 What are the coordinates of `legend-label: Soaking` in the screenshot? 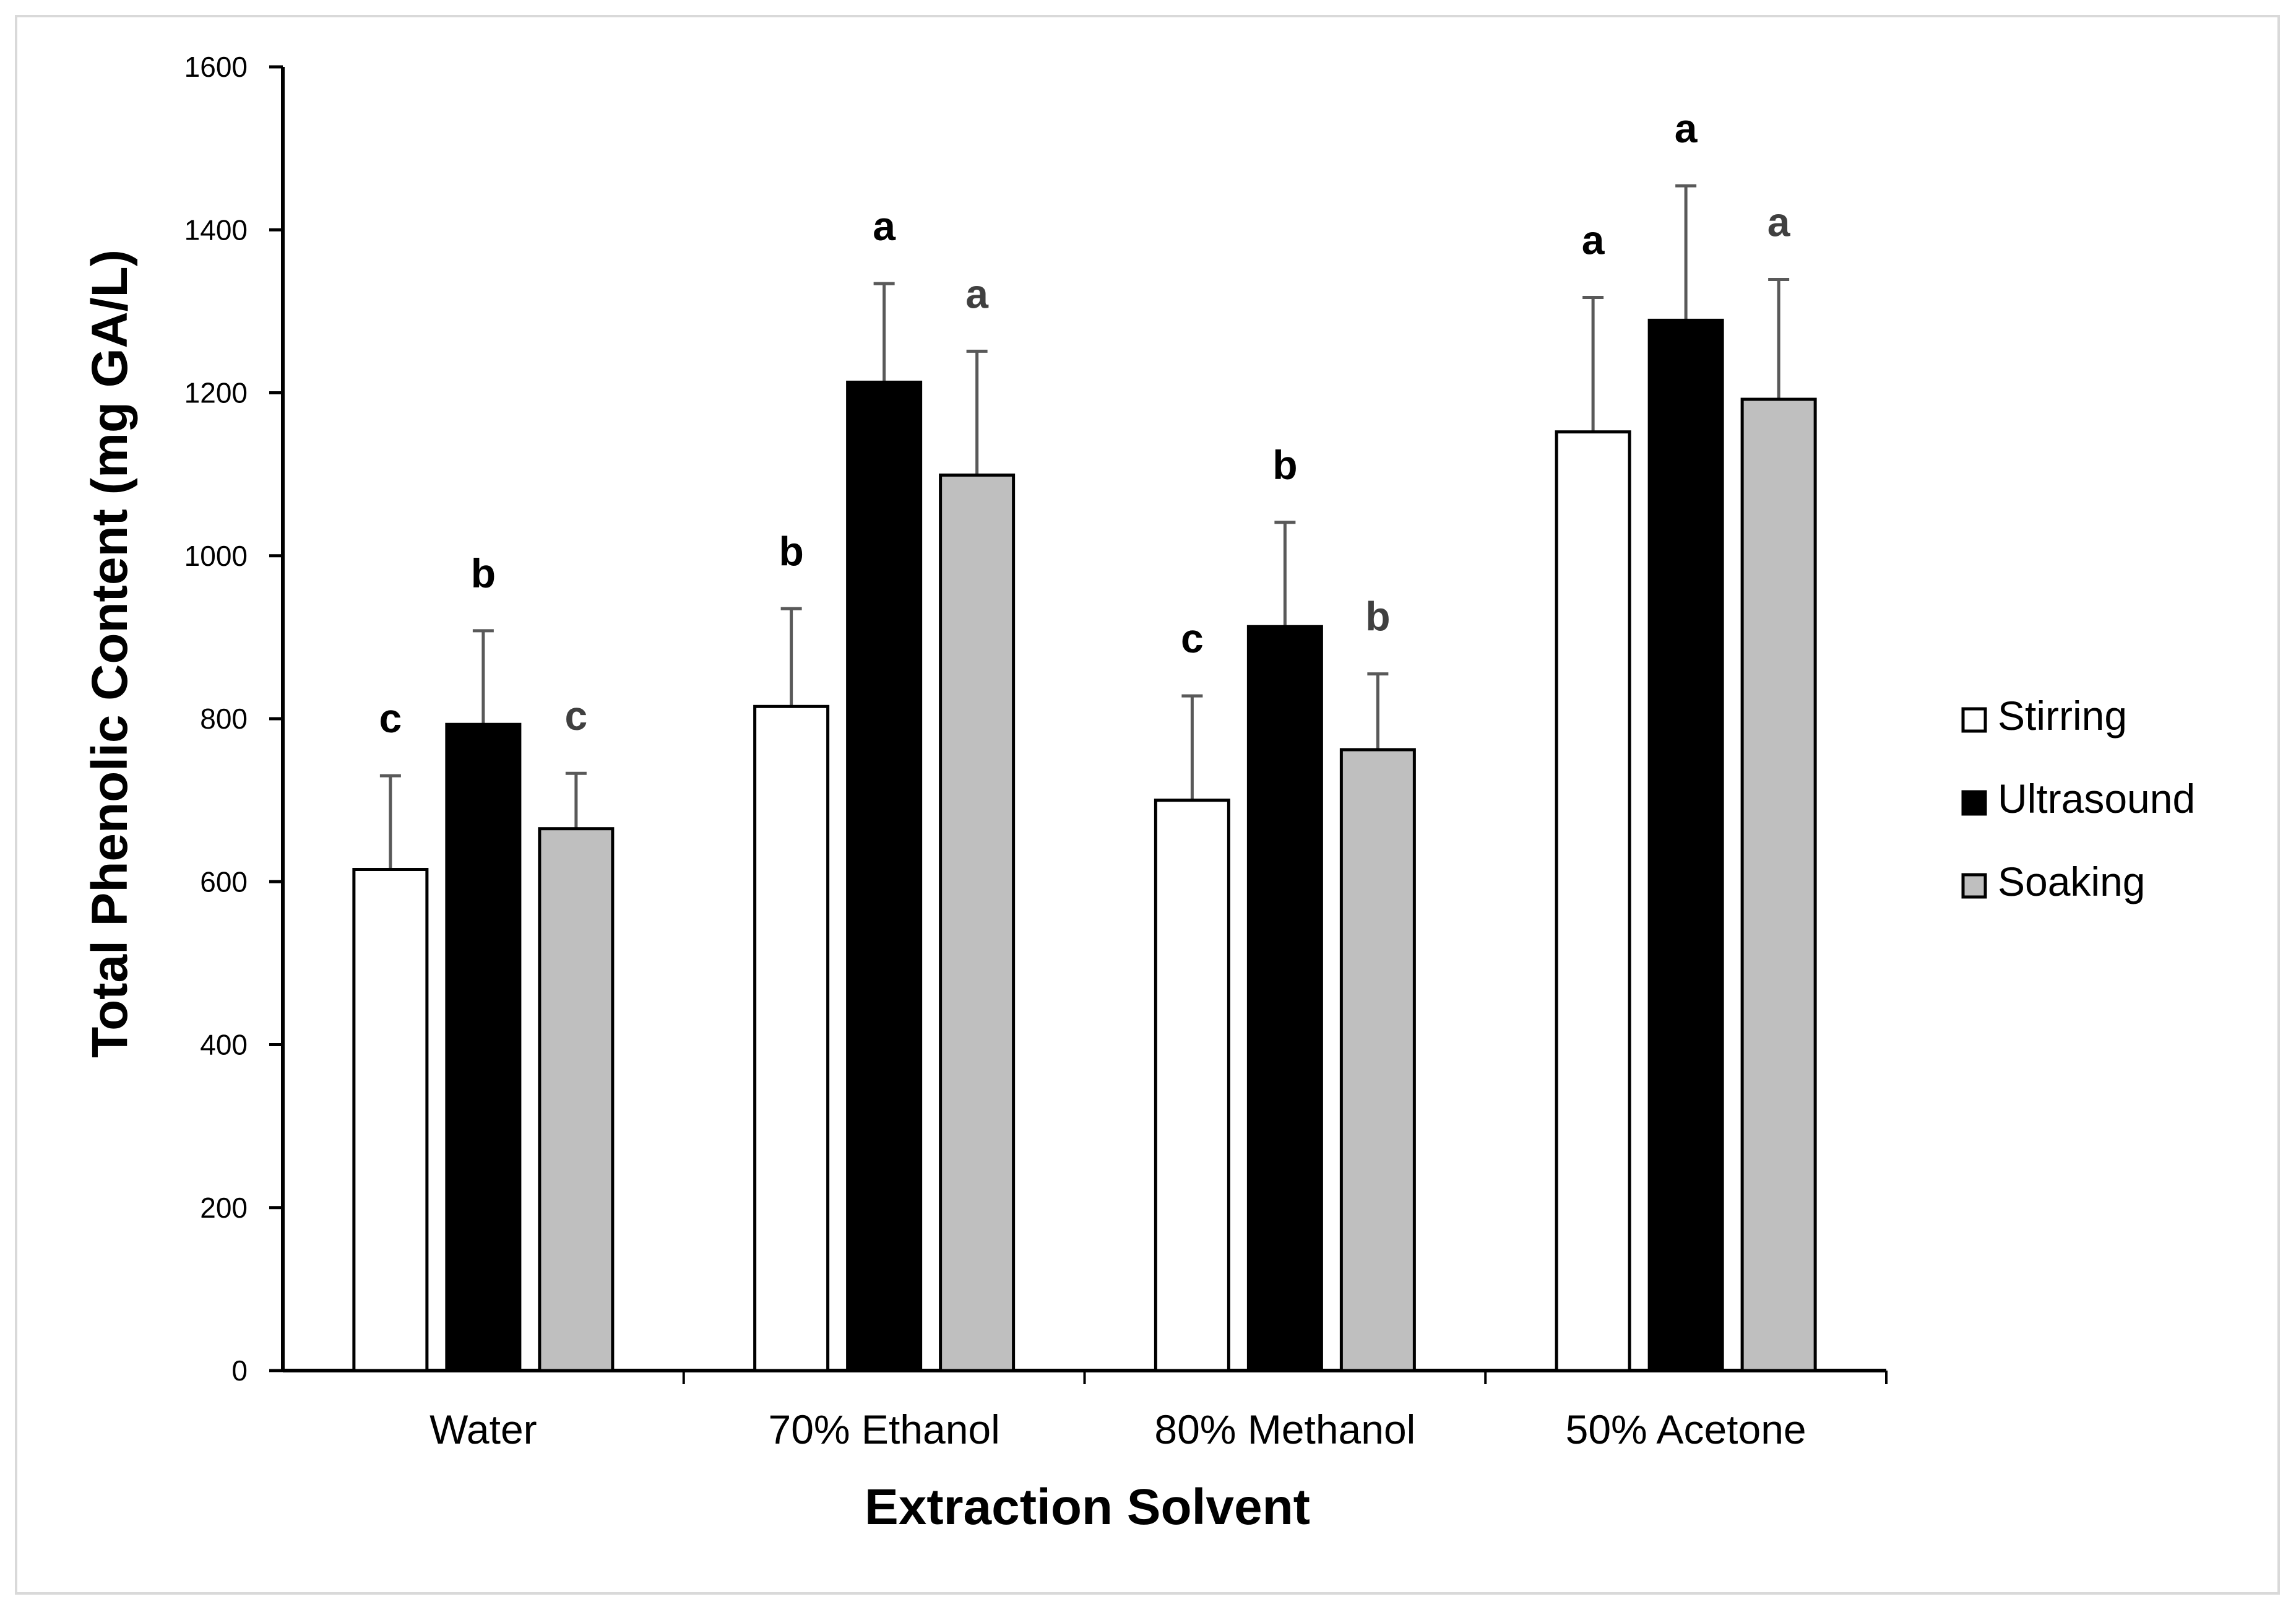 It's located at (2072, 882).